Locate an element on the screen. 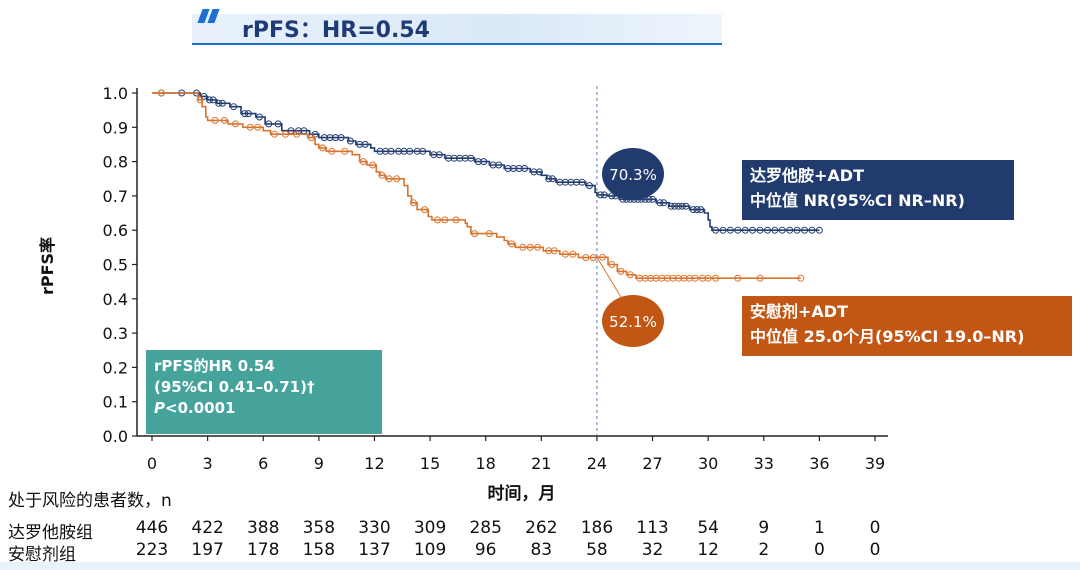 The width and height of the screenshot is (1080, 570). risk-count: 113 is located at coordinates (652, 528).